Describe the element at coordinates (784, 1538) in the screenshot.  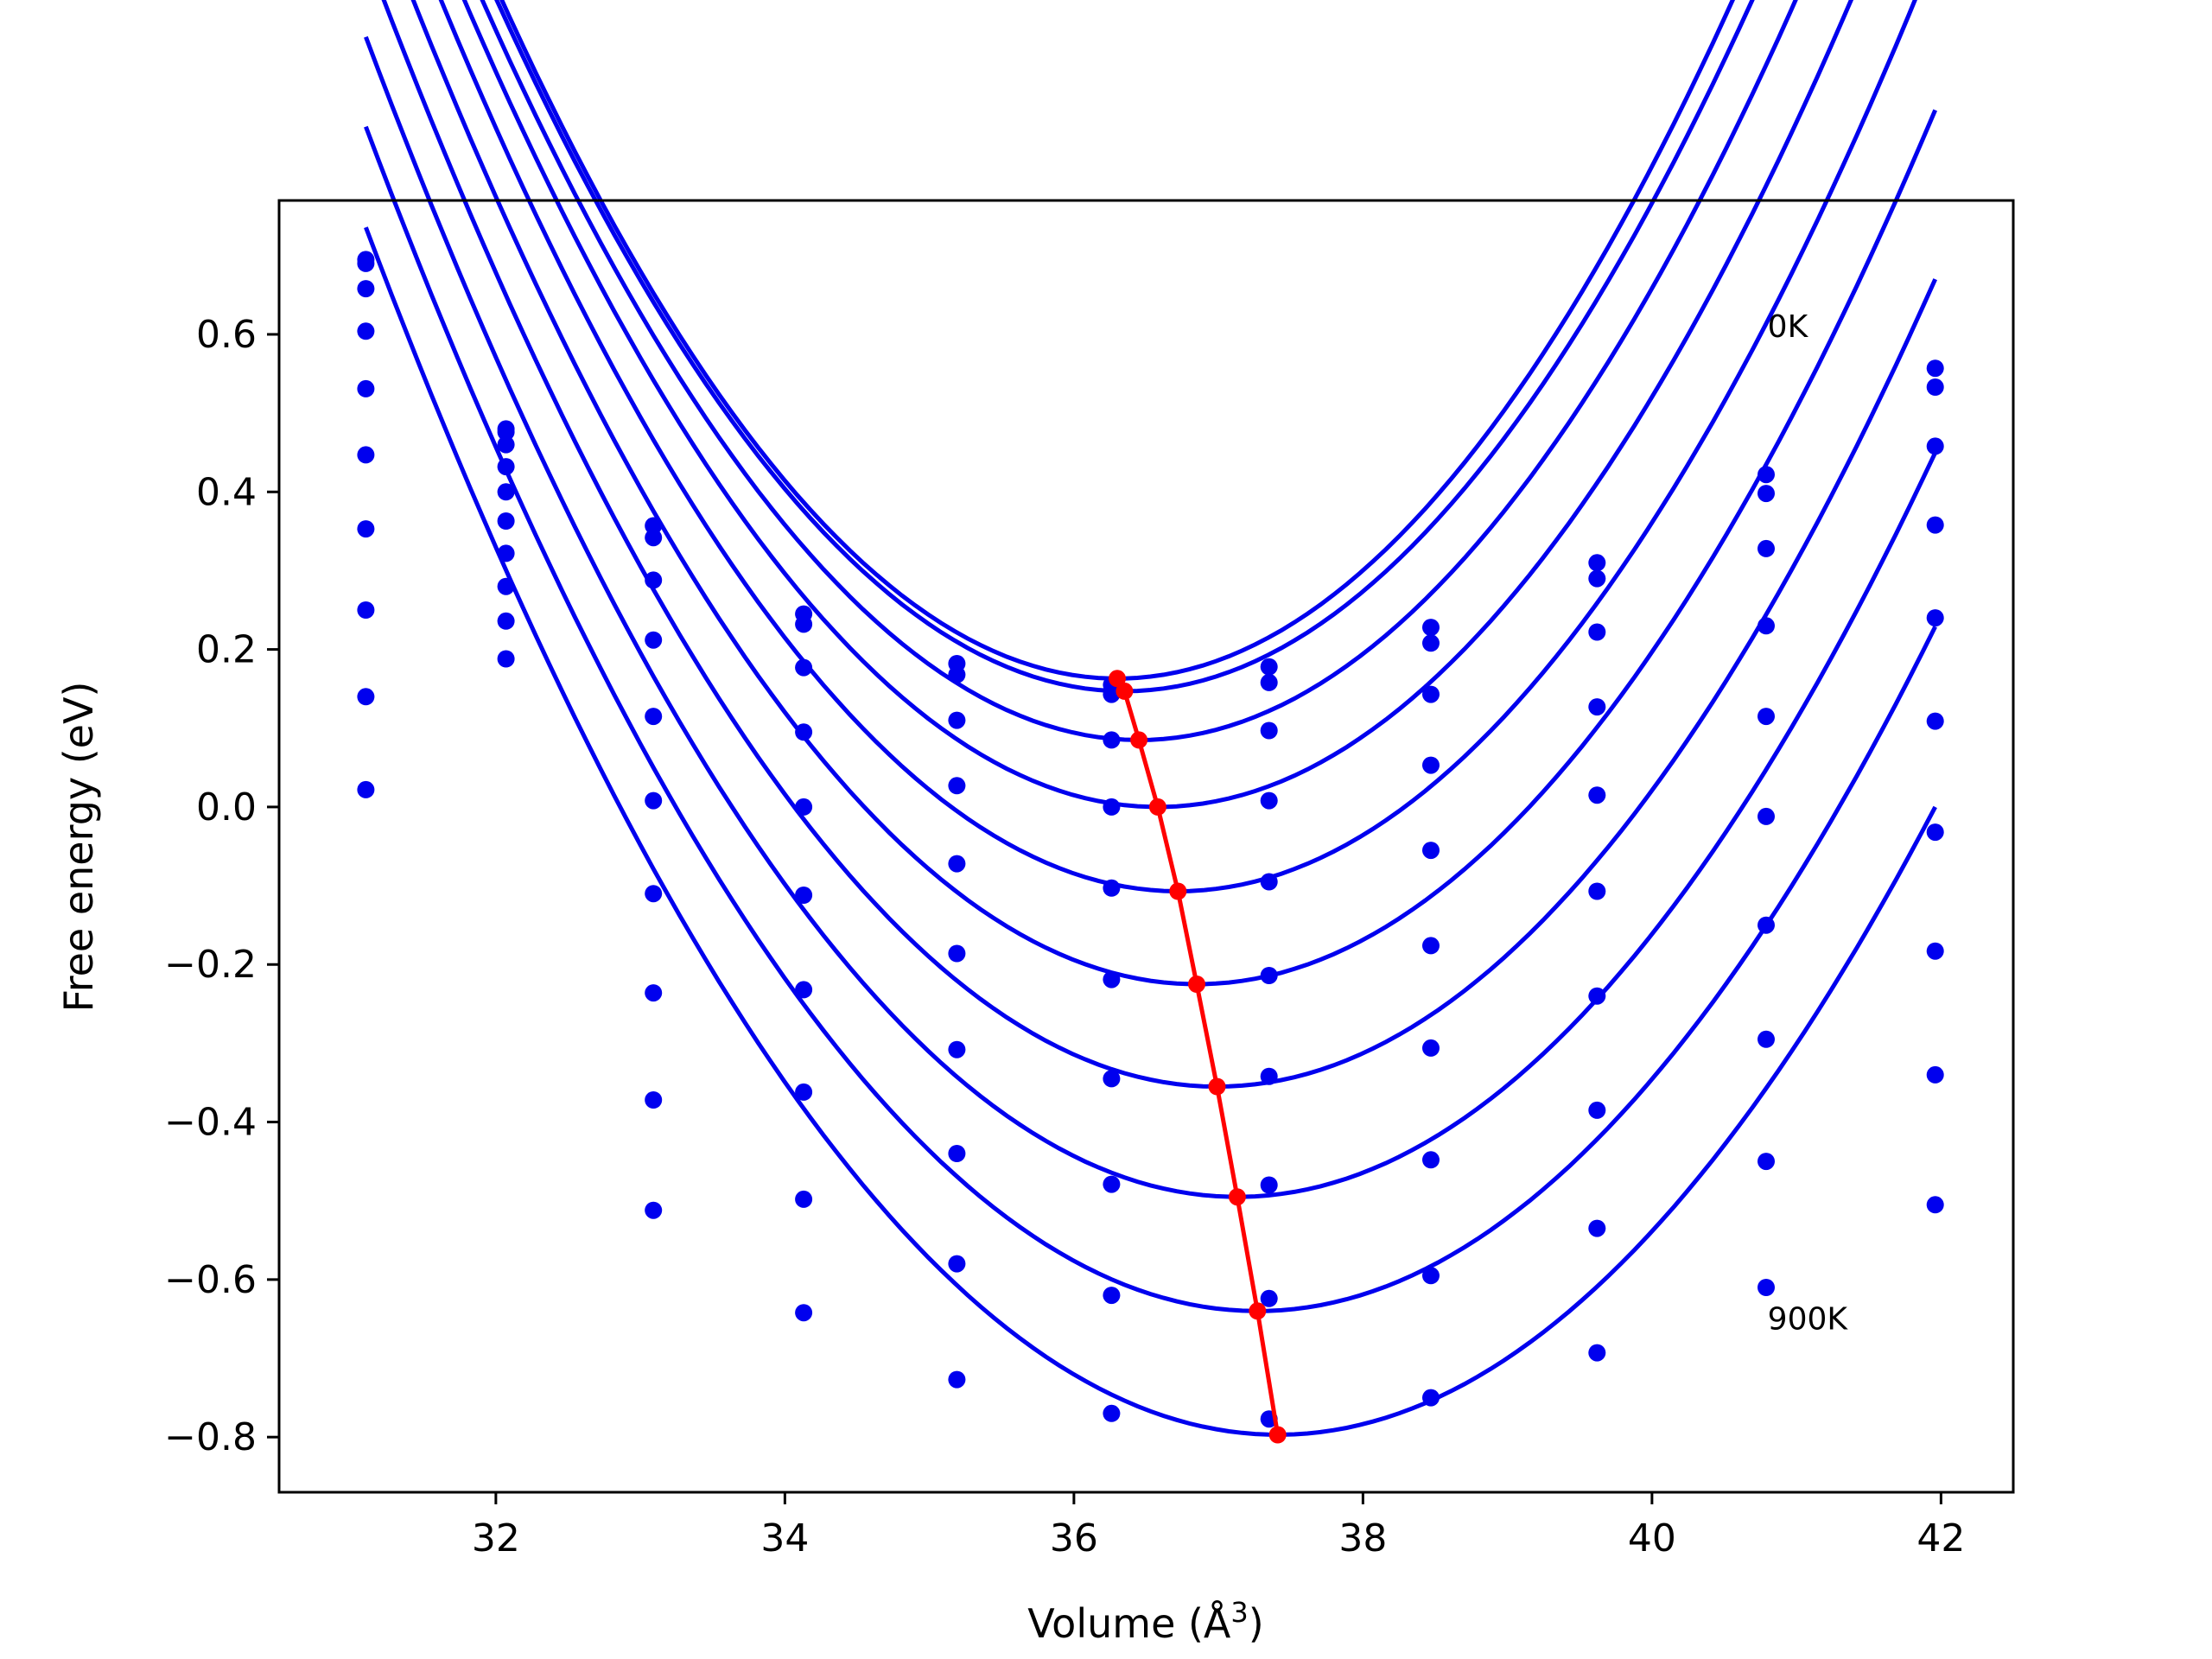
I see `x-tick-label-34: 34` at that location.